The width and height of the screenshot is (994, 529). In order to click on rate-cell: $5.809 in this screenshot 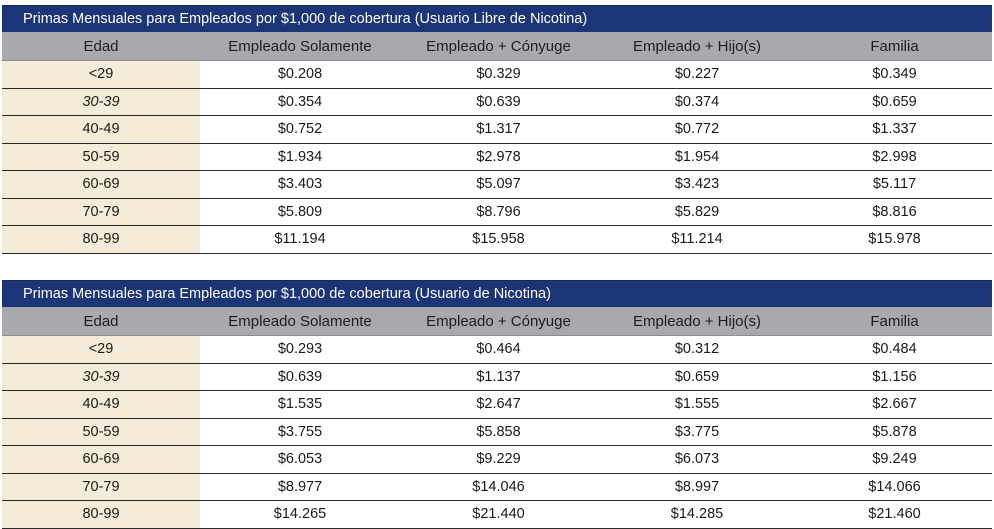, I will do `click(300, 211)`.